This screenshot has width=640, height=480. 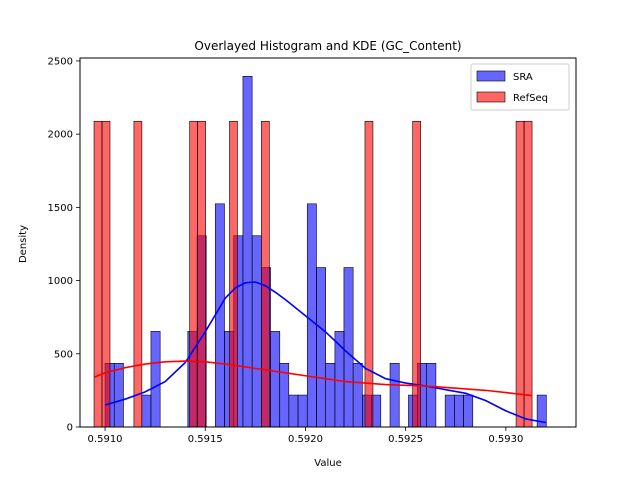 I want to click on x-tick-label-3: 0.5925, so click(x=405, y=439).